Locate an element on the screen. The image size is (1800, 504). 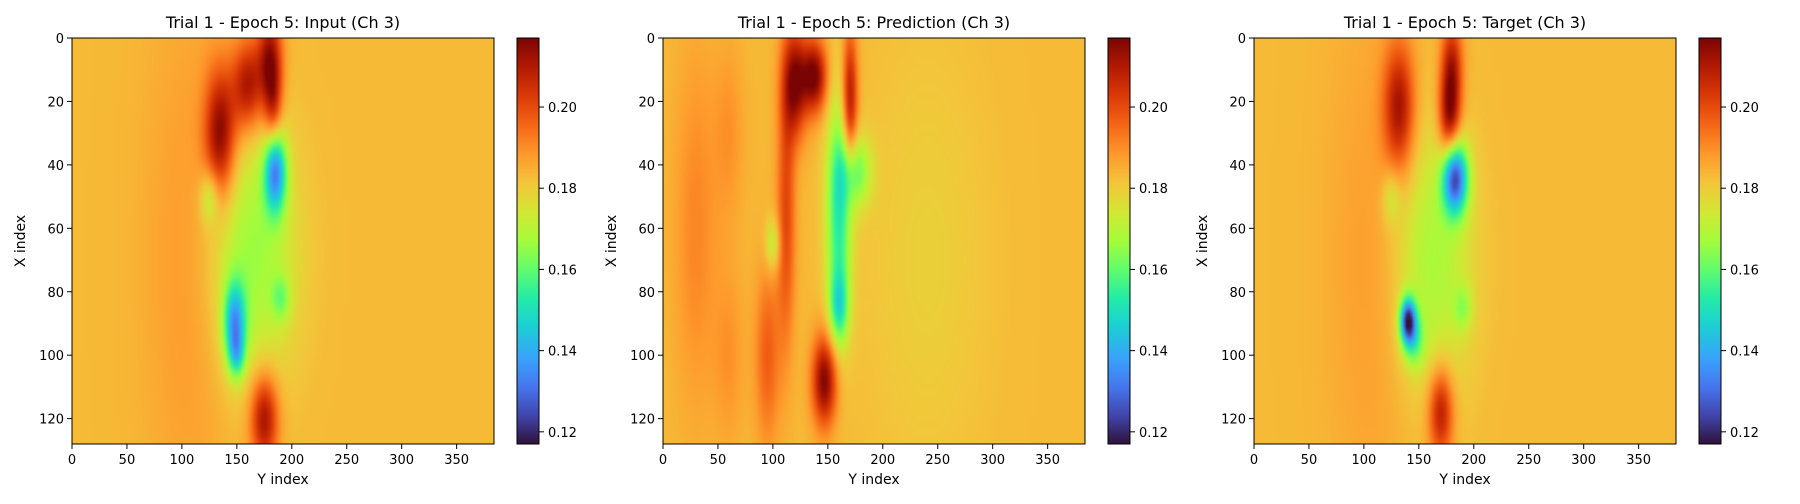
panel-title: Trial 1 - Epoch 5: Input (Ch 3) is located at coordinates (282, 22).